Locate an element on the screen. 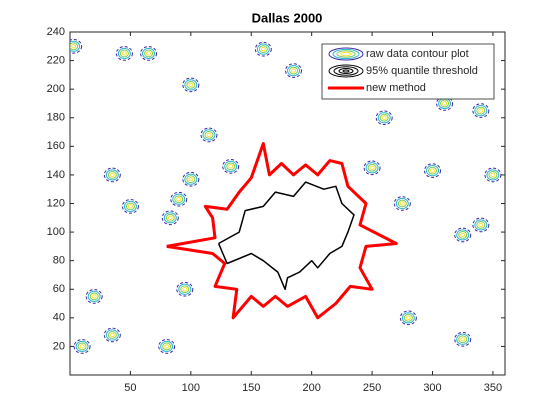 This screenshot has width=560, height=420. y-tick-label: 140 is located at coordinates (56, 175).